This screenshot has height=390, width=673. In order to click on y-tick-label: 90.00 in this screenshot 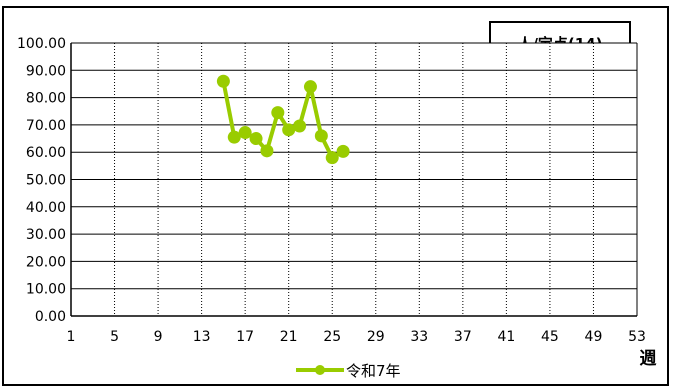, I will do `click(46, 71)`.